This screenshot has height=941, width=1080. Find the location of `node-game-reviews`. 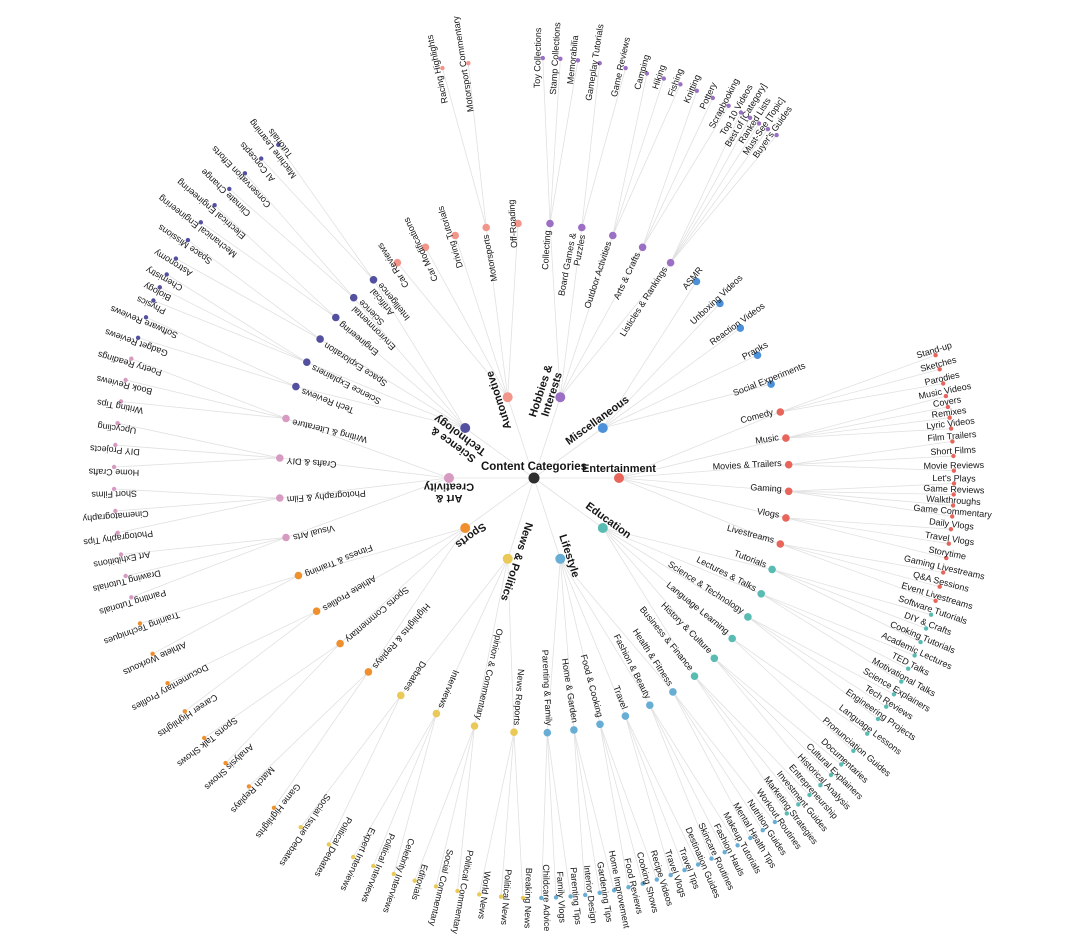

node-game-reviews is located at coordinates (953, 494).